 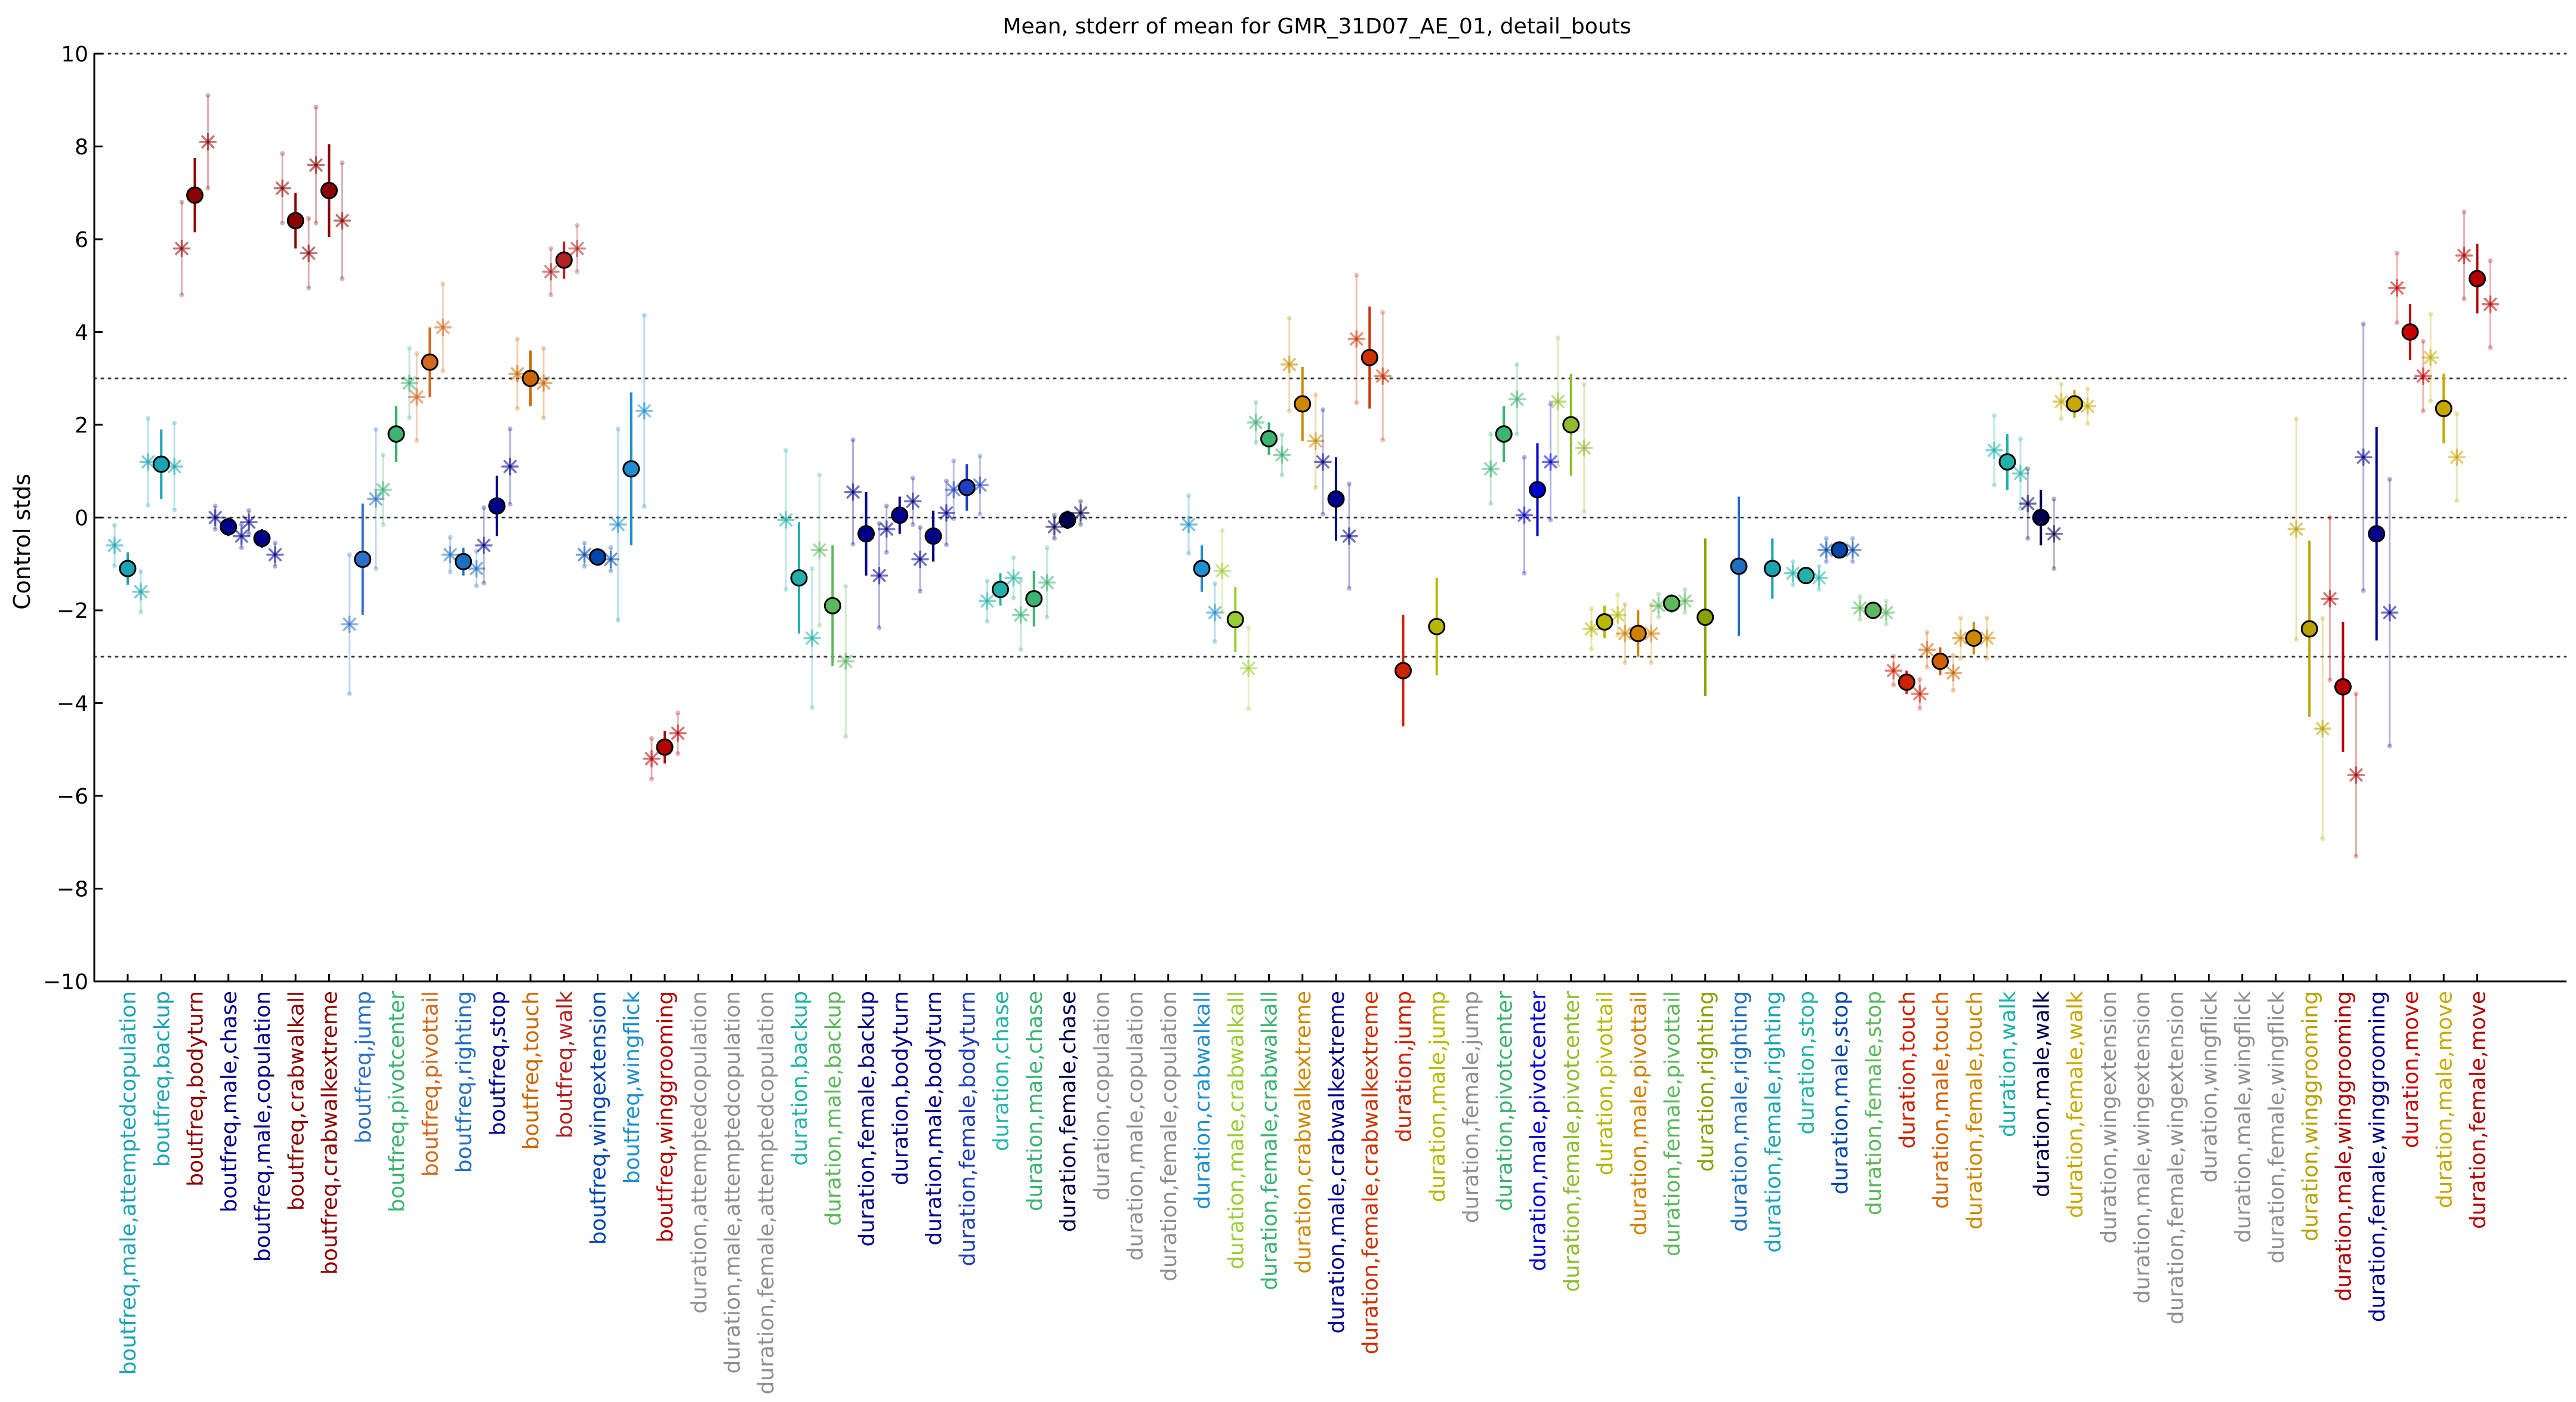 What do you see at coordinates (72, 797) in the screenshot?
I see `y-tick-label: −6` at bounding box center [72, 797].